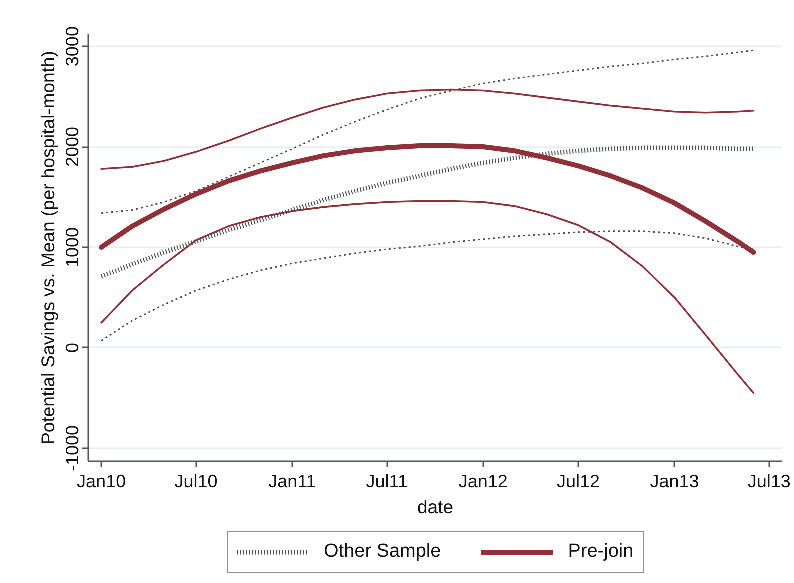  I want to click on x-axis-title: date, so click(435, 507).